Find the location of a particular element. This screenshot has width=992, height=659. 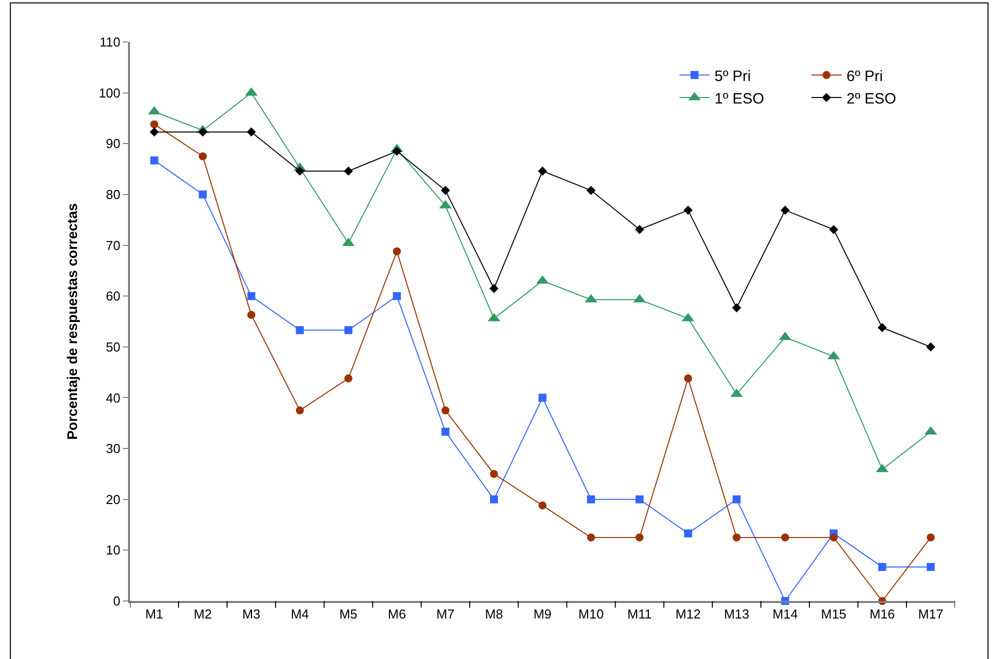

x-tick-label: M16 is located at coordinates (882, 614).